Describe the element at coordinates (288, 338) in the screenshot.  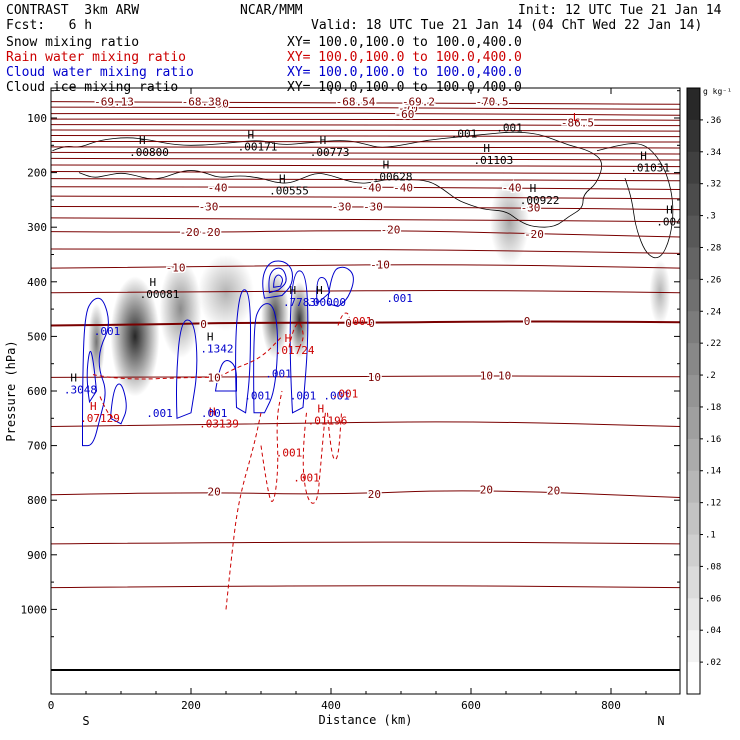
I see `rain-high-marker-2: H` at that location.